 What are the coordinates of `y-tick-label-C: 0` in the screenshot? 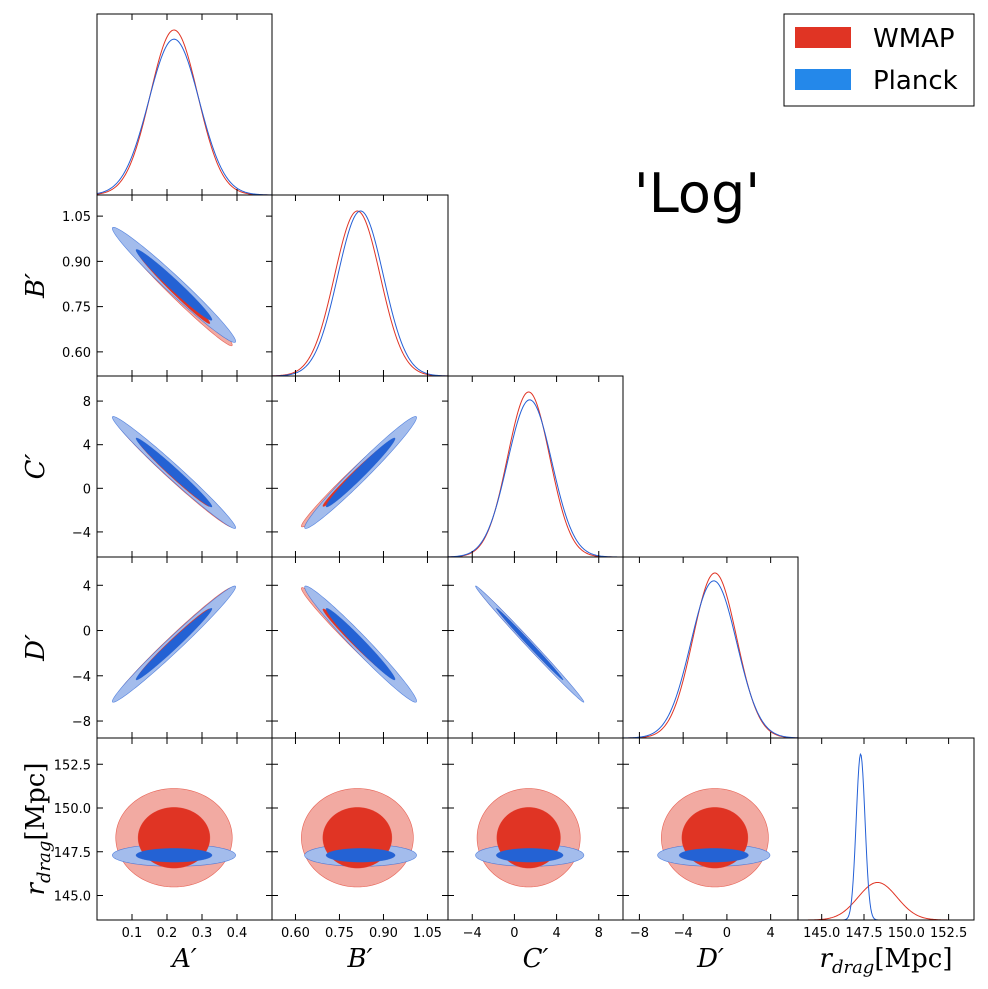 It's located at (87, 489).